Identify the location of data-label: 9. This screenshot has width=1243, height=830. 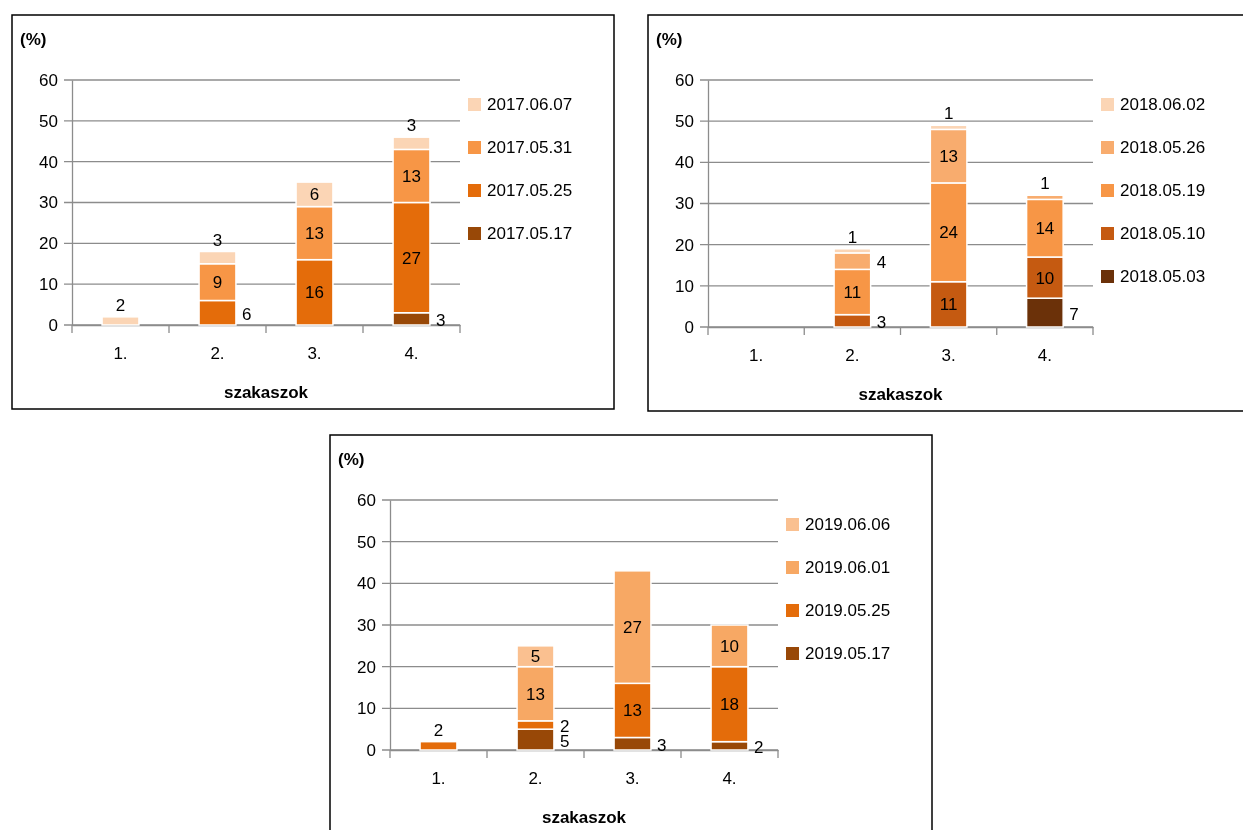
(217, 283).